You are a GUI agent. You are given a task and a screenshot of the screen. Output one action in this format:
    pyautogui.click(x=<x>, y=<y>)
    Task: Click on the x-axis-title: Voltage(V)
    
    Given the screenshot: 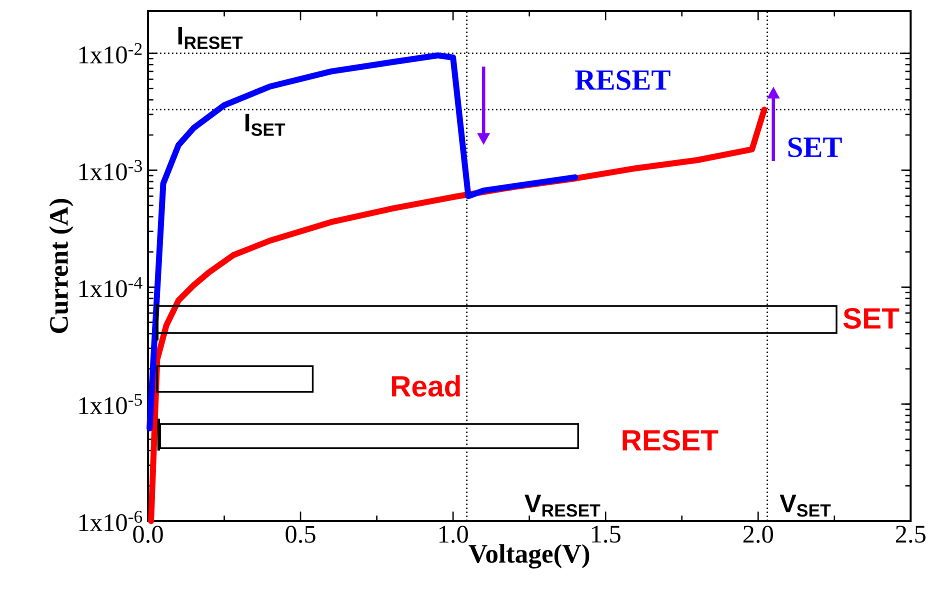 What is the action you would take?
    pyautogui.click(x=529, y=556)
    